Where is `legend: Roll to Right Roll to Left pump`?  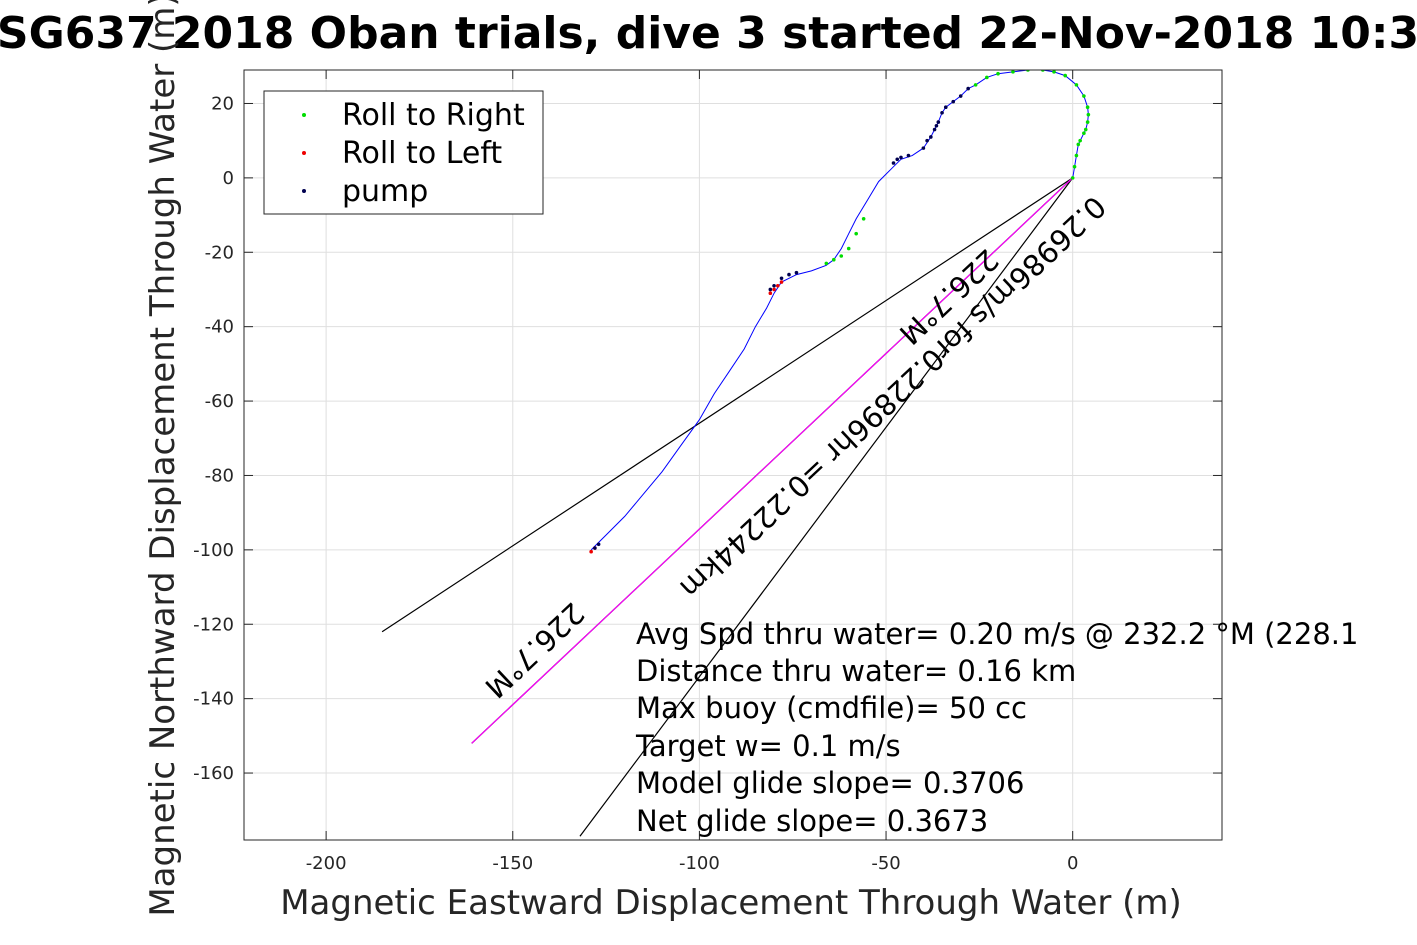
legend: Roll to Right Roll to Left pump is located at coordinates (403, 152).